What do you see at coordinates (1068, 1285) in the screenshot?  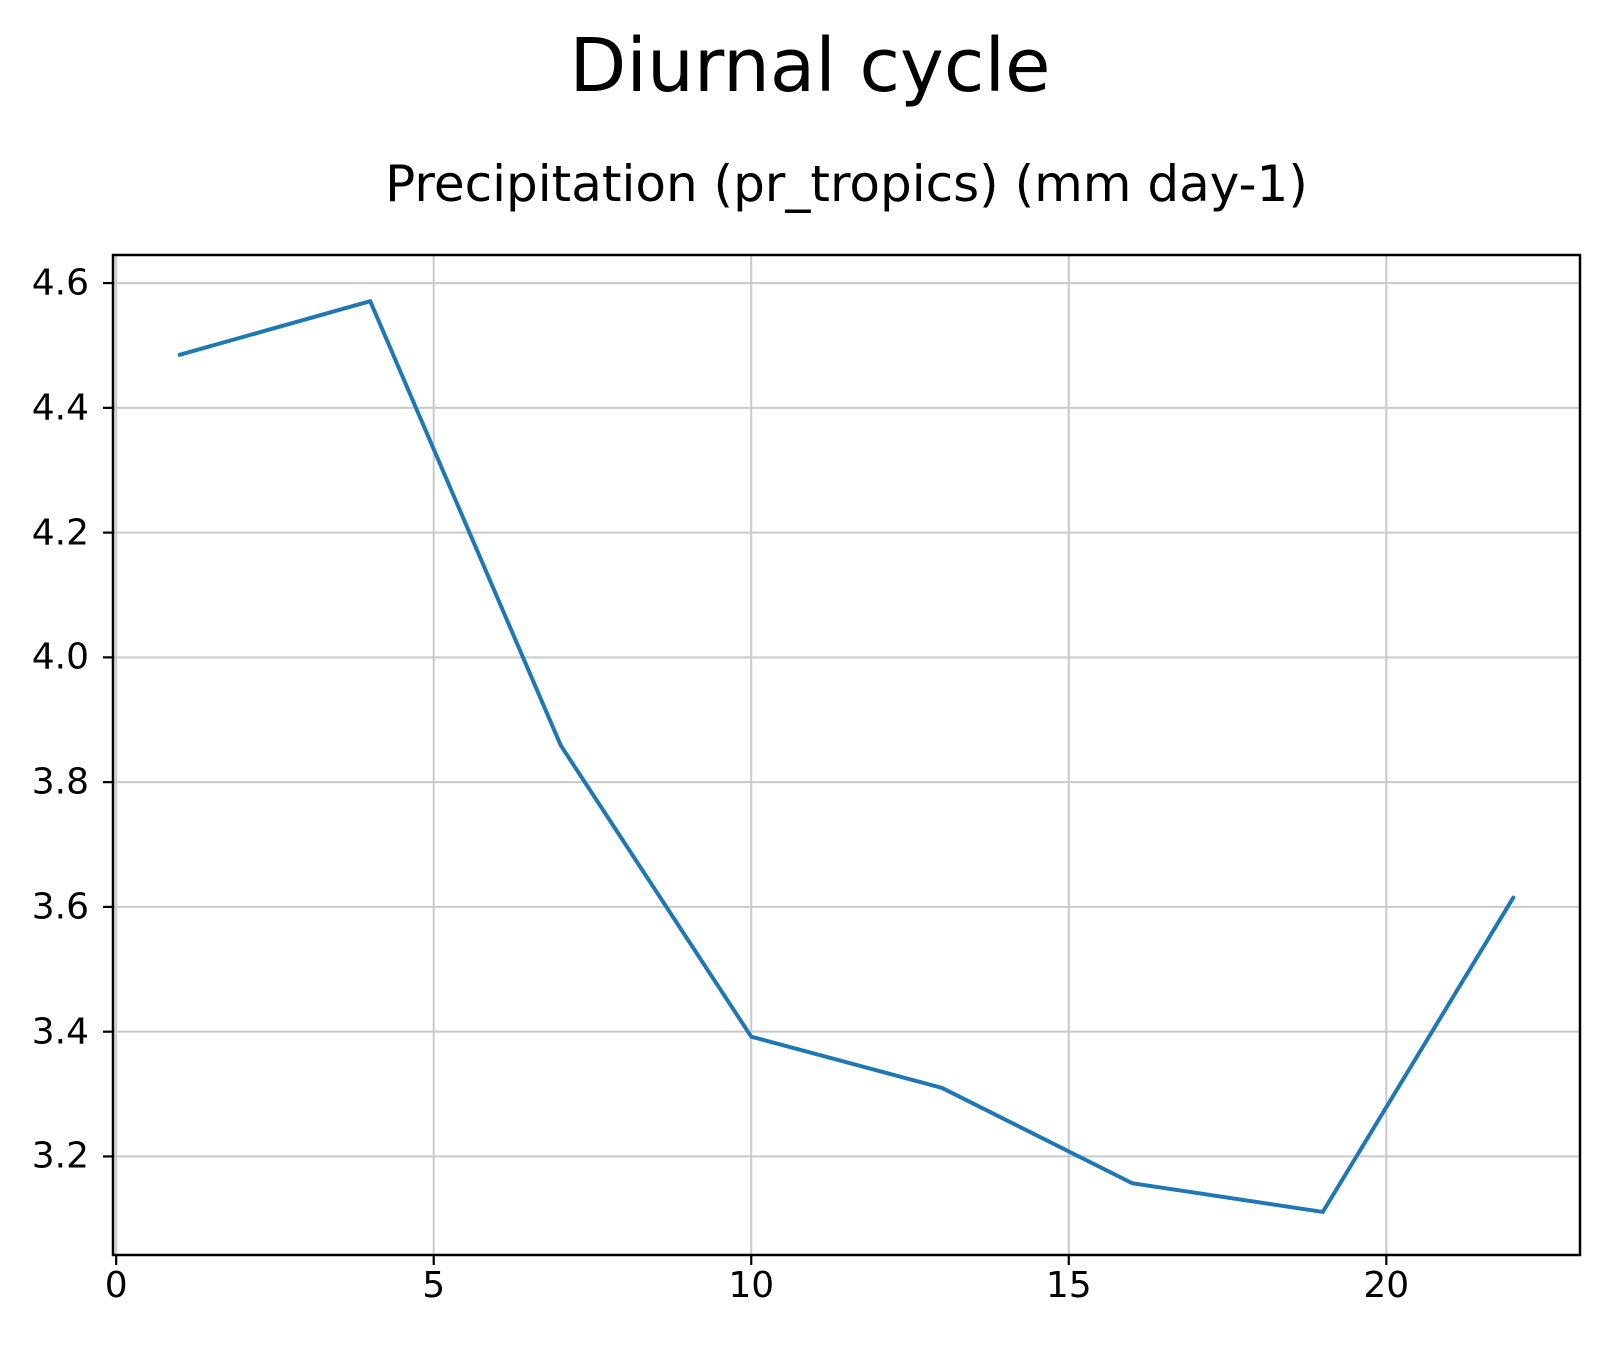 I see `x-tick-label: 15` at bounding box center [1068, 1285].